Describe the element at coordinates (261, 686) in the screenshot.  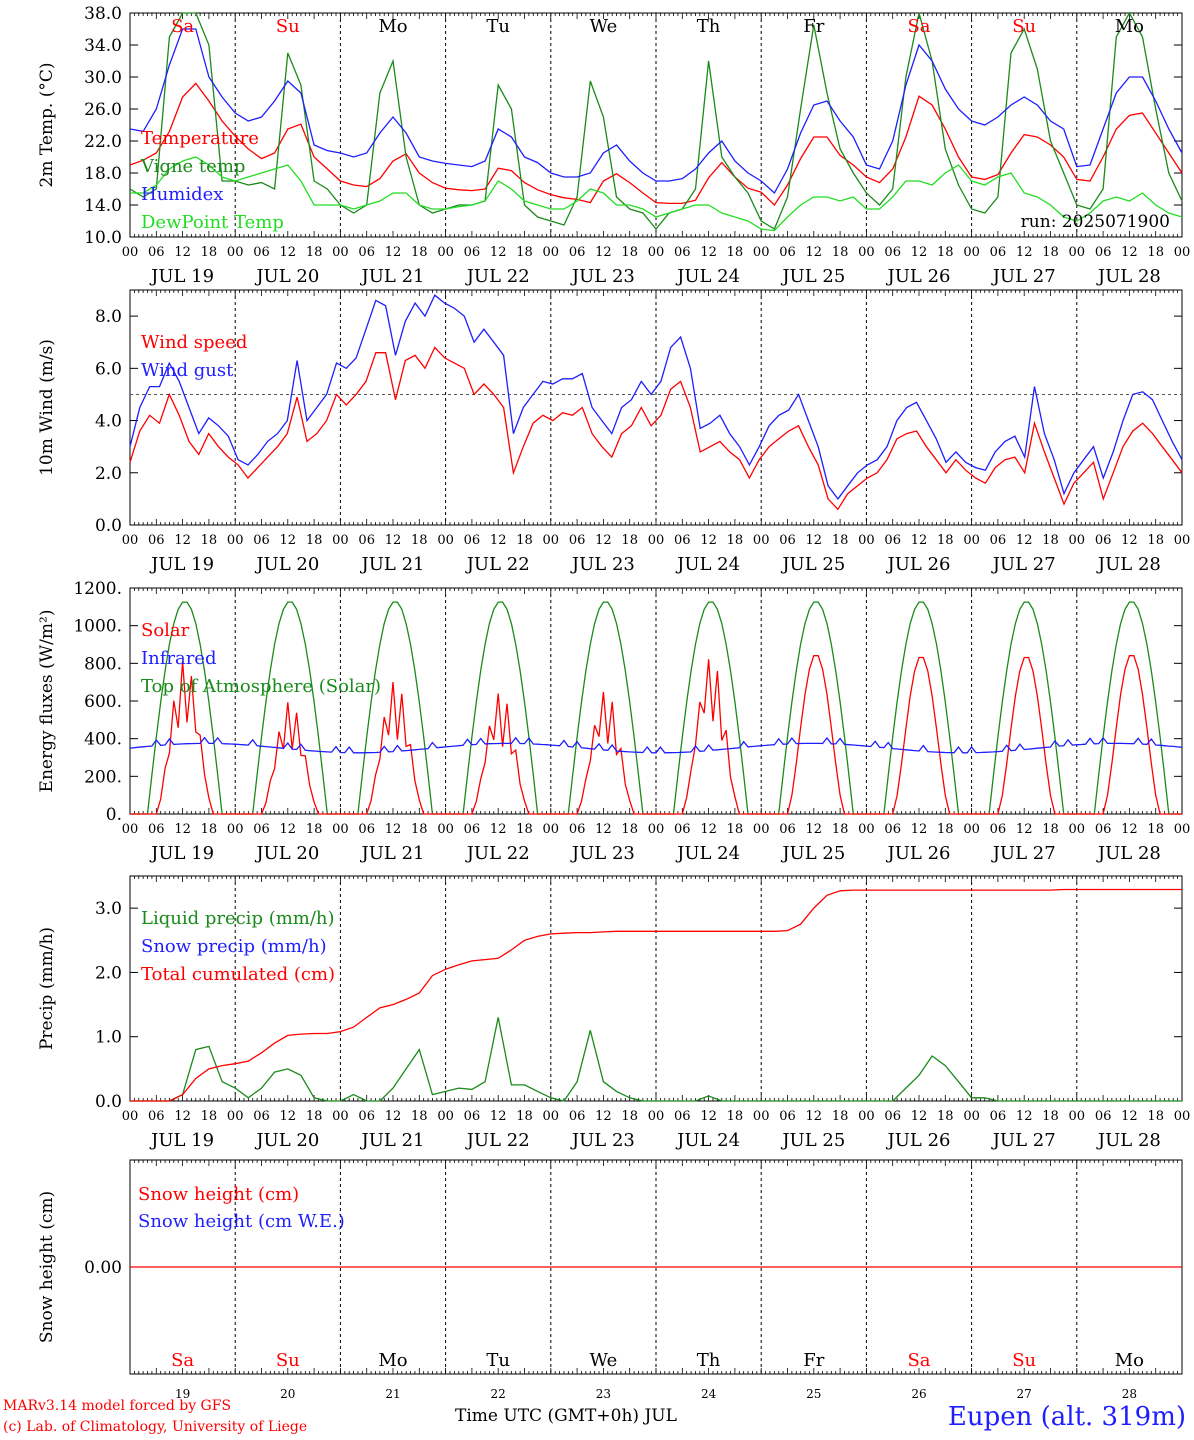
I see `energy-legend-2: Top of Atmosphere (Solar)` at that location.